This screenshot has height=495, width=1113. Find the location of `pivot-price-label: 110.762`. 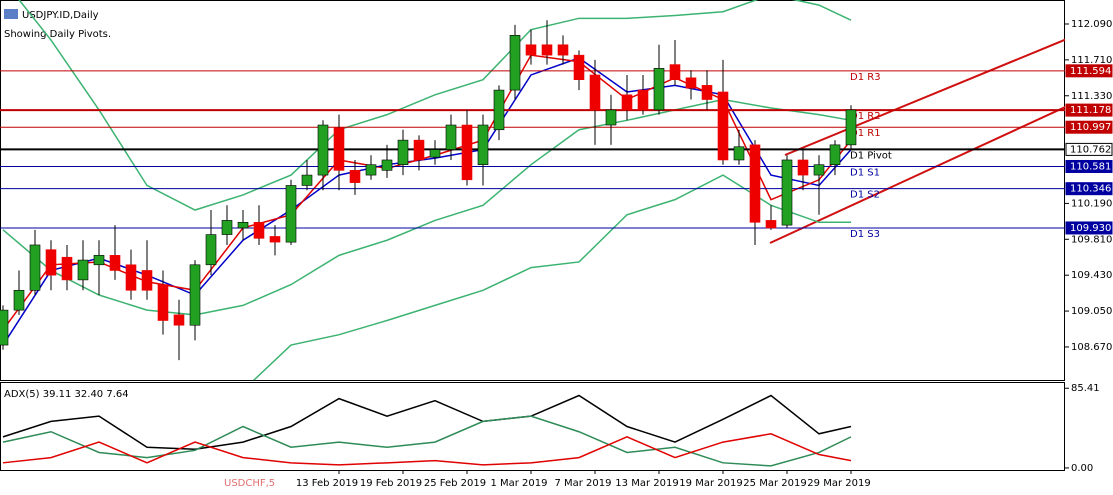

pivot-price-label: 110.762 is located at coordinates (1090, 149).